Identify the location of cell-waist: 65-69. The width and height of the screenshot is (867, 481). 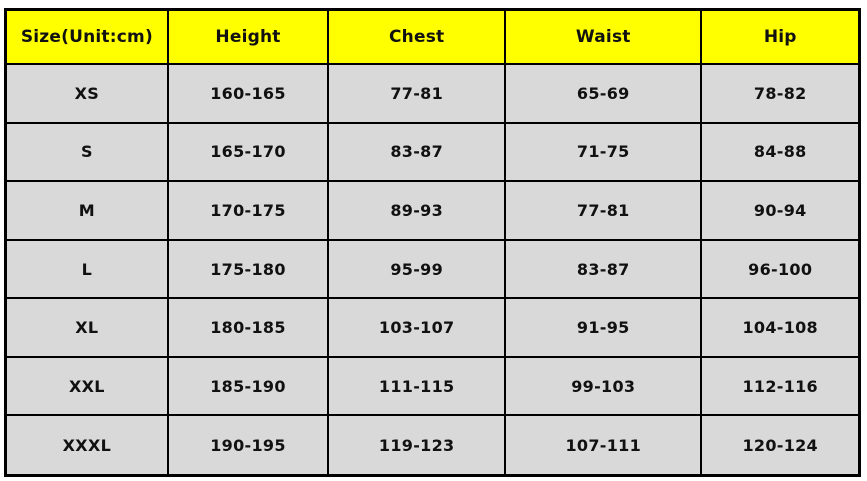
(603, 93).